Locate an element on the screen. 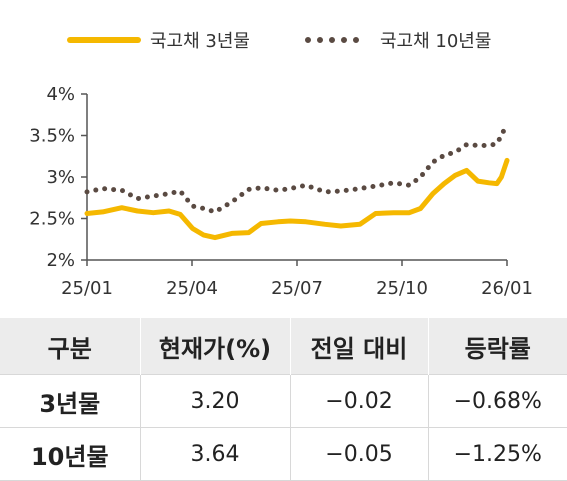 The width and height of the screenshot is (567, 481). cell-day-change: −0.05 is located at coordinates (359, 454).